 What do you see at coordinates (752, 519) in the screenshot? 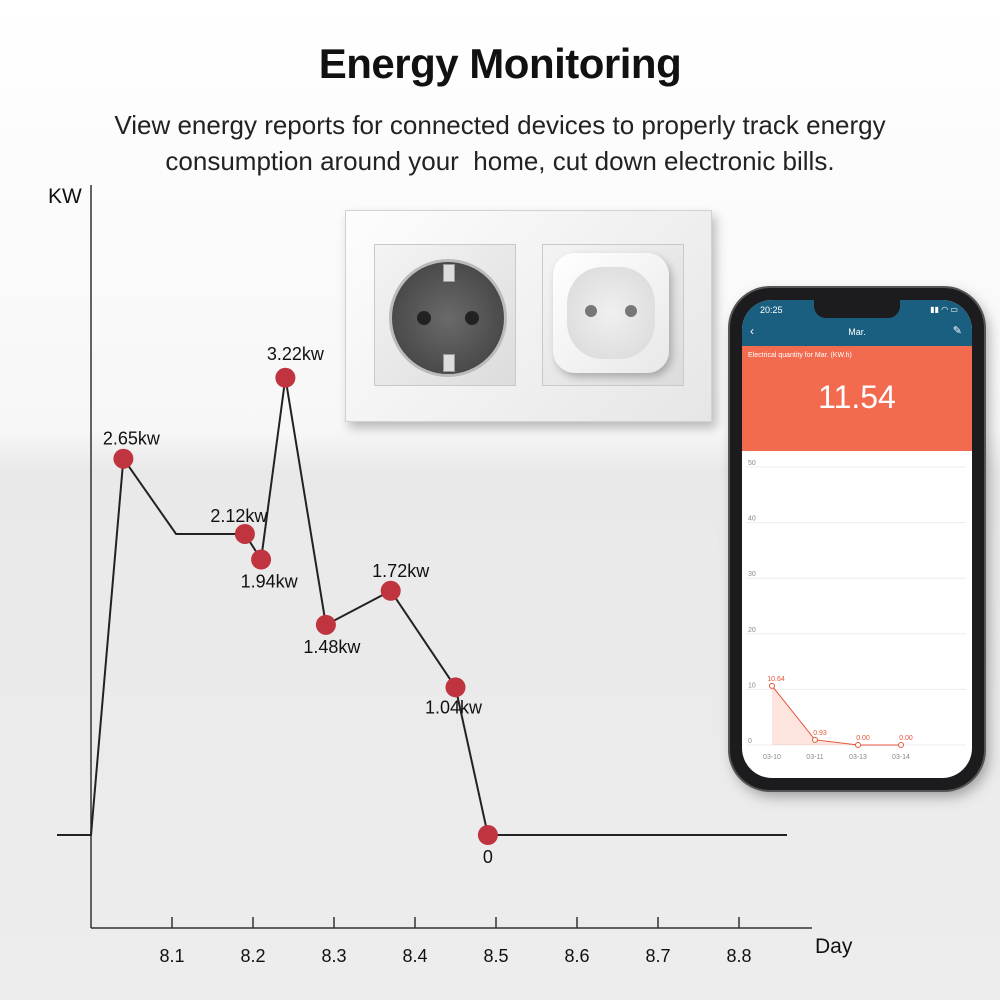
I see `mini-y-tick-label: 40` at bounding box center [752, 519].